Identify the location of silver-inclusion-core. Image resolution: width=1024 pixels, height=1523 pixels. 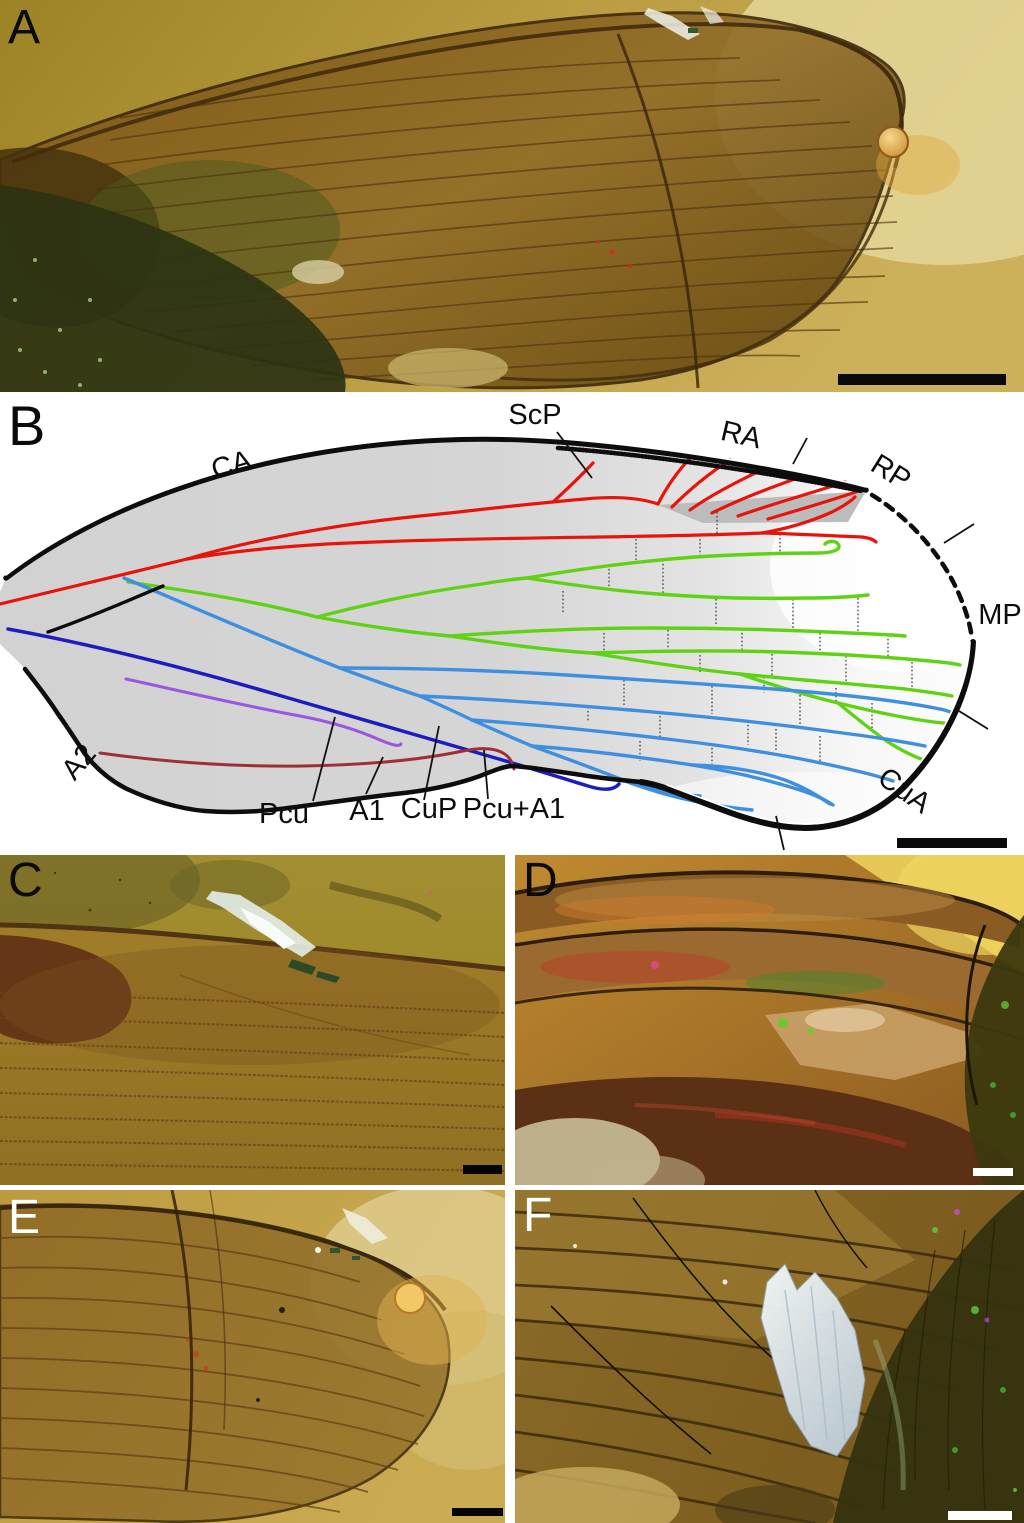
(268, 928).